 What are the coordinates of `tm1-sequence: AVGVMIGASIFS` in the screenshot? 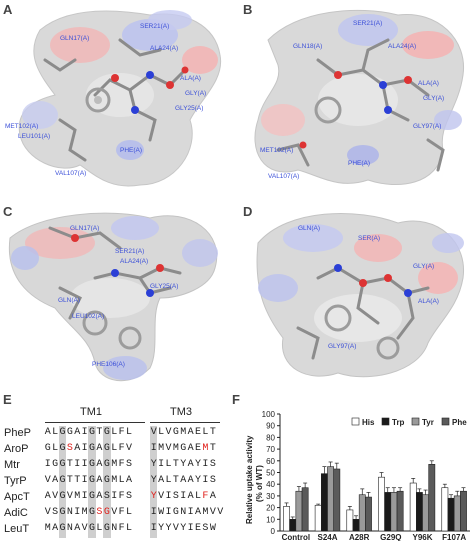 It's located at (88, 496).